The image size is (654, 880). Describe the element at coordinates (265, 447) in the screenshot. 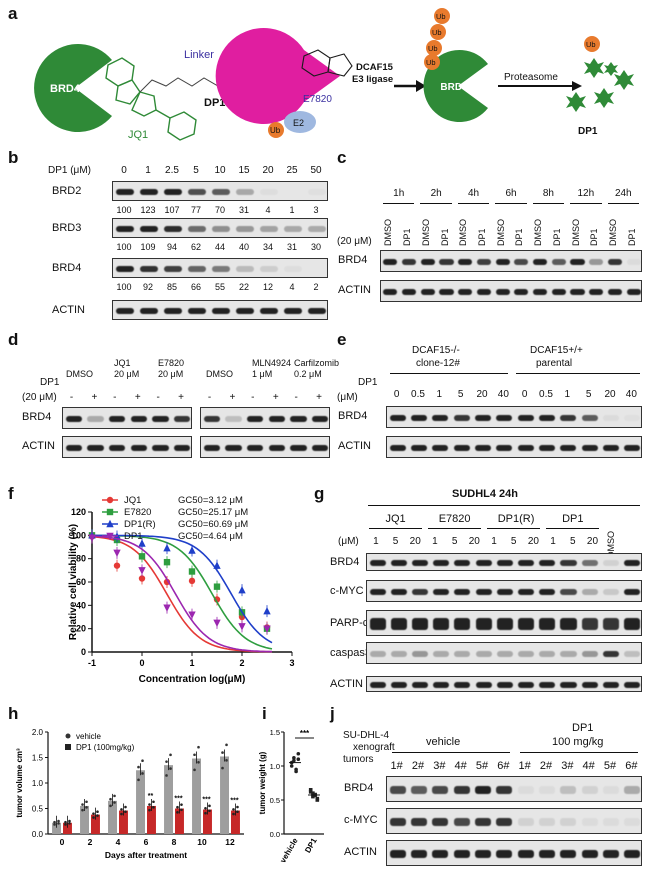

I see `panel-d-blot-right-actin` at that location.